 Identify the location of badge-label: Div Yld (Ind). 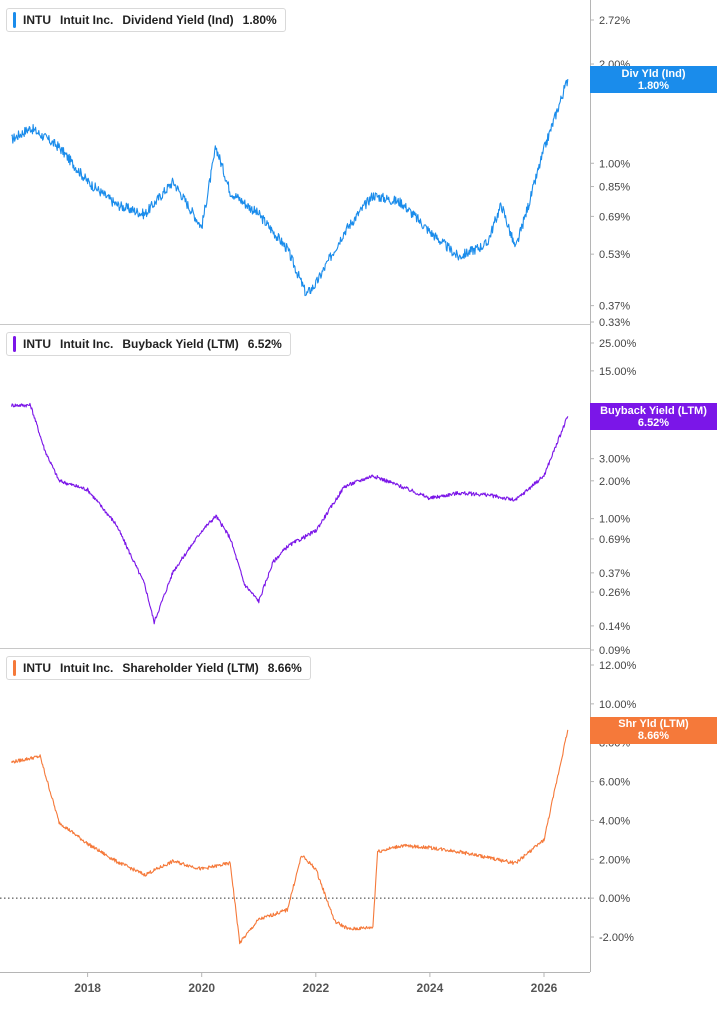
(653, 73).